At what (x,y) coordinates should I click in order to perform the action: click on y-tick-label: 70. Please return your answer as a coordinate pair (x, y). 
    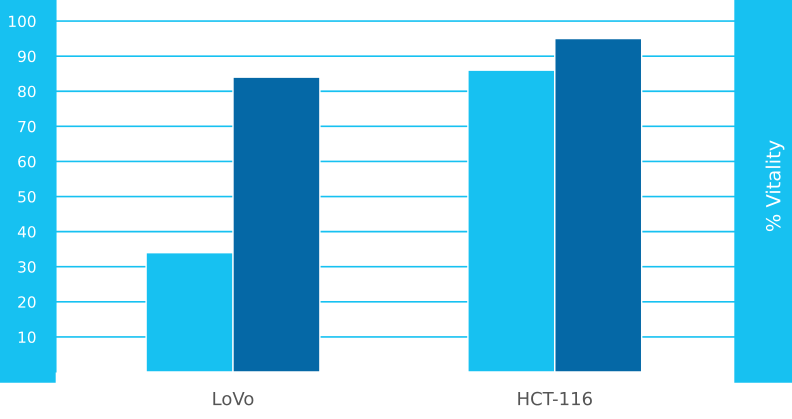
    Looking at the image, I should click on (27, 126).